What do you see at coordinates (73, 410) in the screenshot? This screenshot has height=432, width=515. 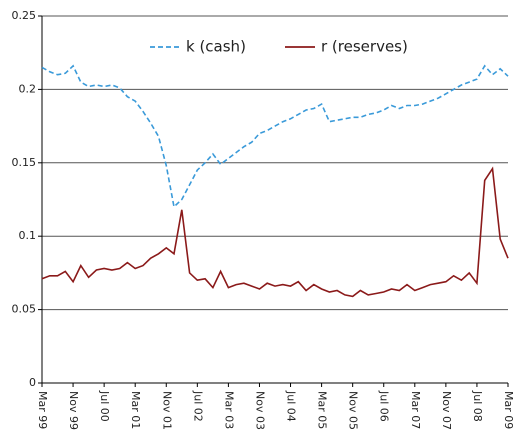 I see `x-tick-label: Nov 99` at bounding box center [73, 410].